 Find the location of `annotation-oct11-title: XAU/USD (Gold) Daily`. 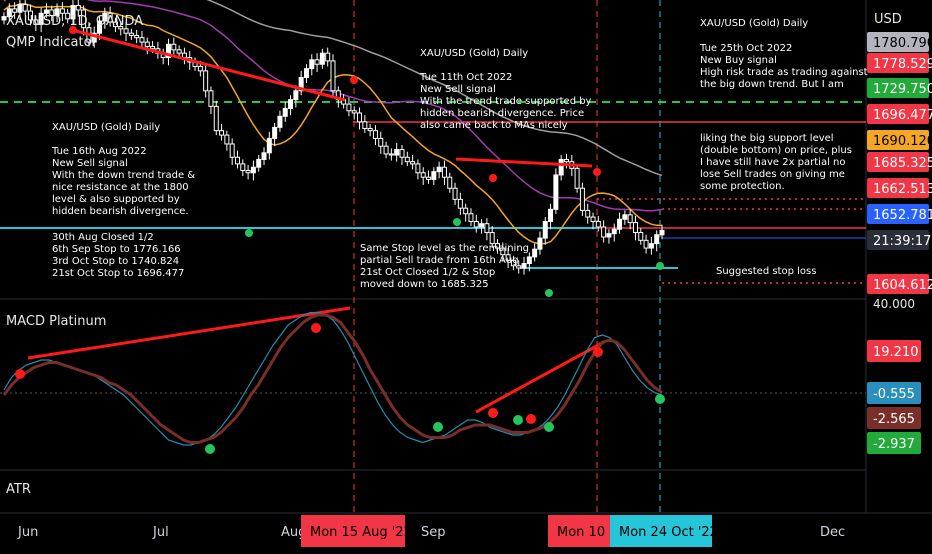

annotation-oct11-title: XAU/USD (Gold) Daily is located at coordinates (474, 53).